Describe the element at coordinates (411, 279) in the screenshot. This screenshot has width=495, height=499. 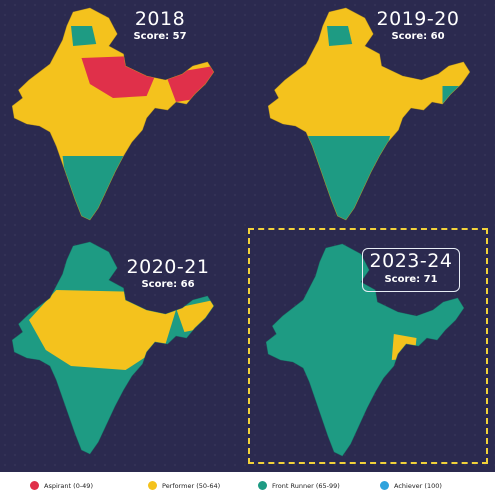
I see `panel-score: Score: 71` at that location.